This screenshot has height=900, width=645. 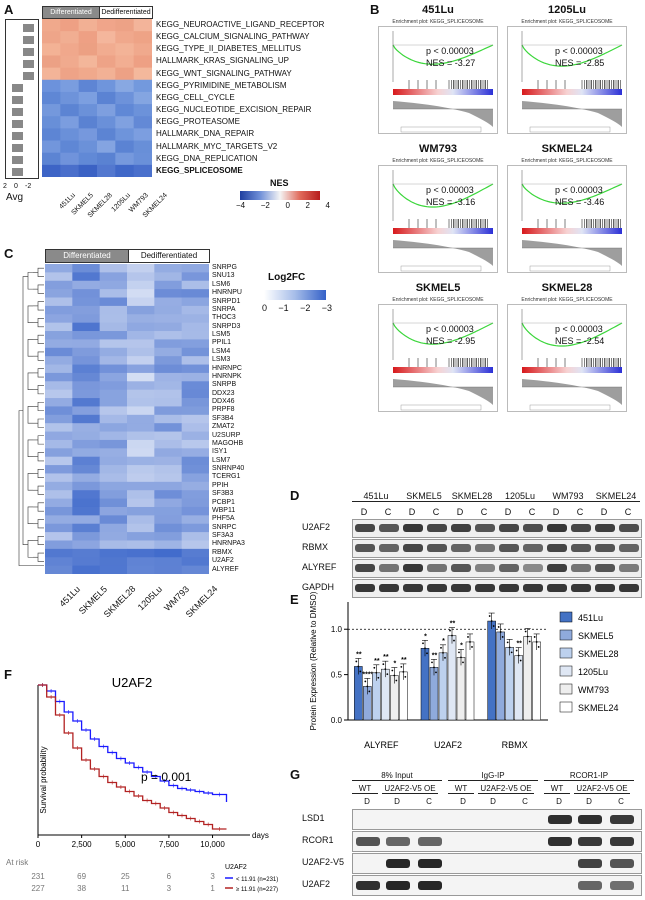 I want to click on avg-bar-box, so click(x=22, y=99).